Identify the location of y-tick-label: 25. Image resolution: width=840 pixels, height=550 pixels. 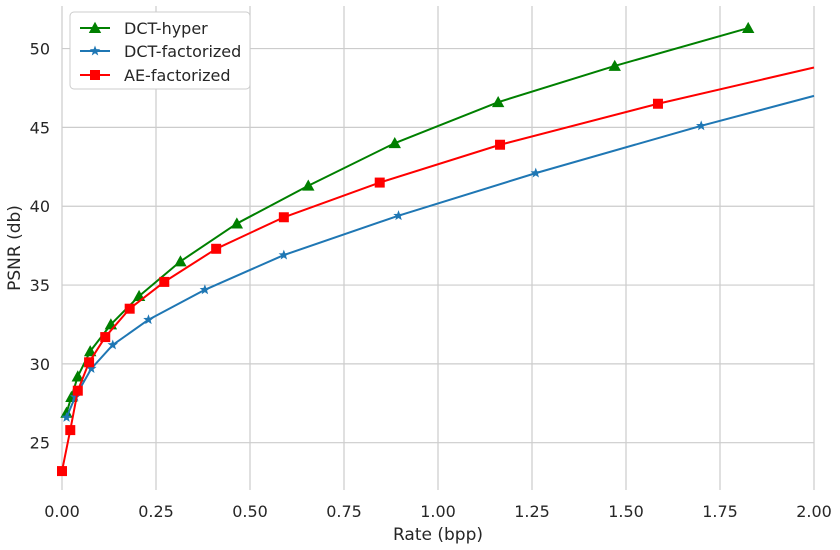
(40, 443).